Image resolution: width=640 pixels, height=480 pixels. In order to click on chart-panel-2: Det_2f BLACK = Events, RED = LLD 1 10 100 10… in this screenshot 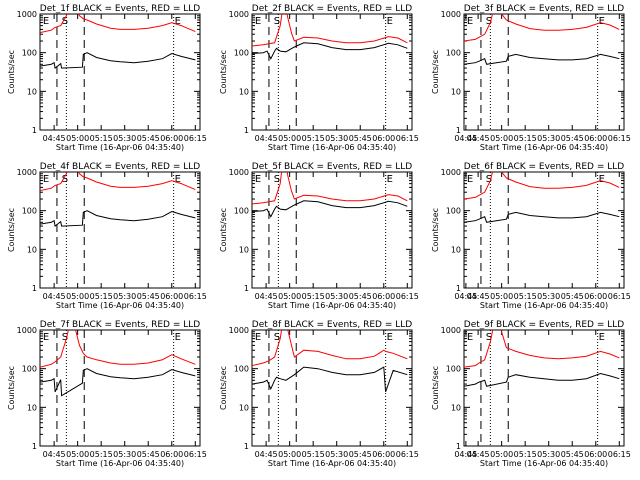, I will do `click(319, 78)`.